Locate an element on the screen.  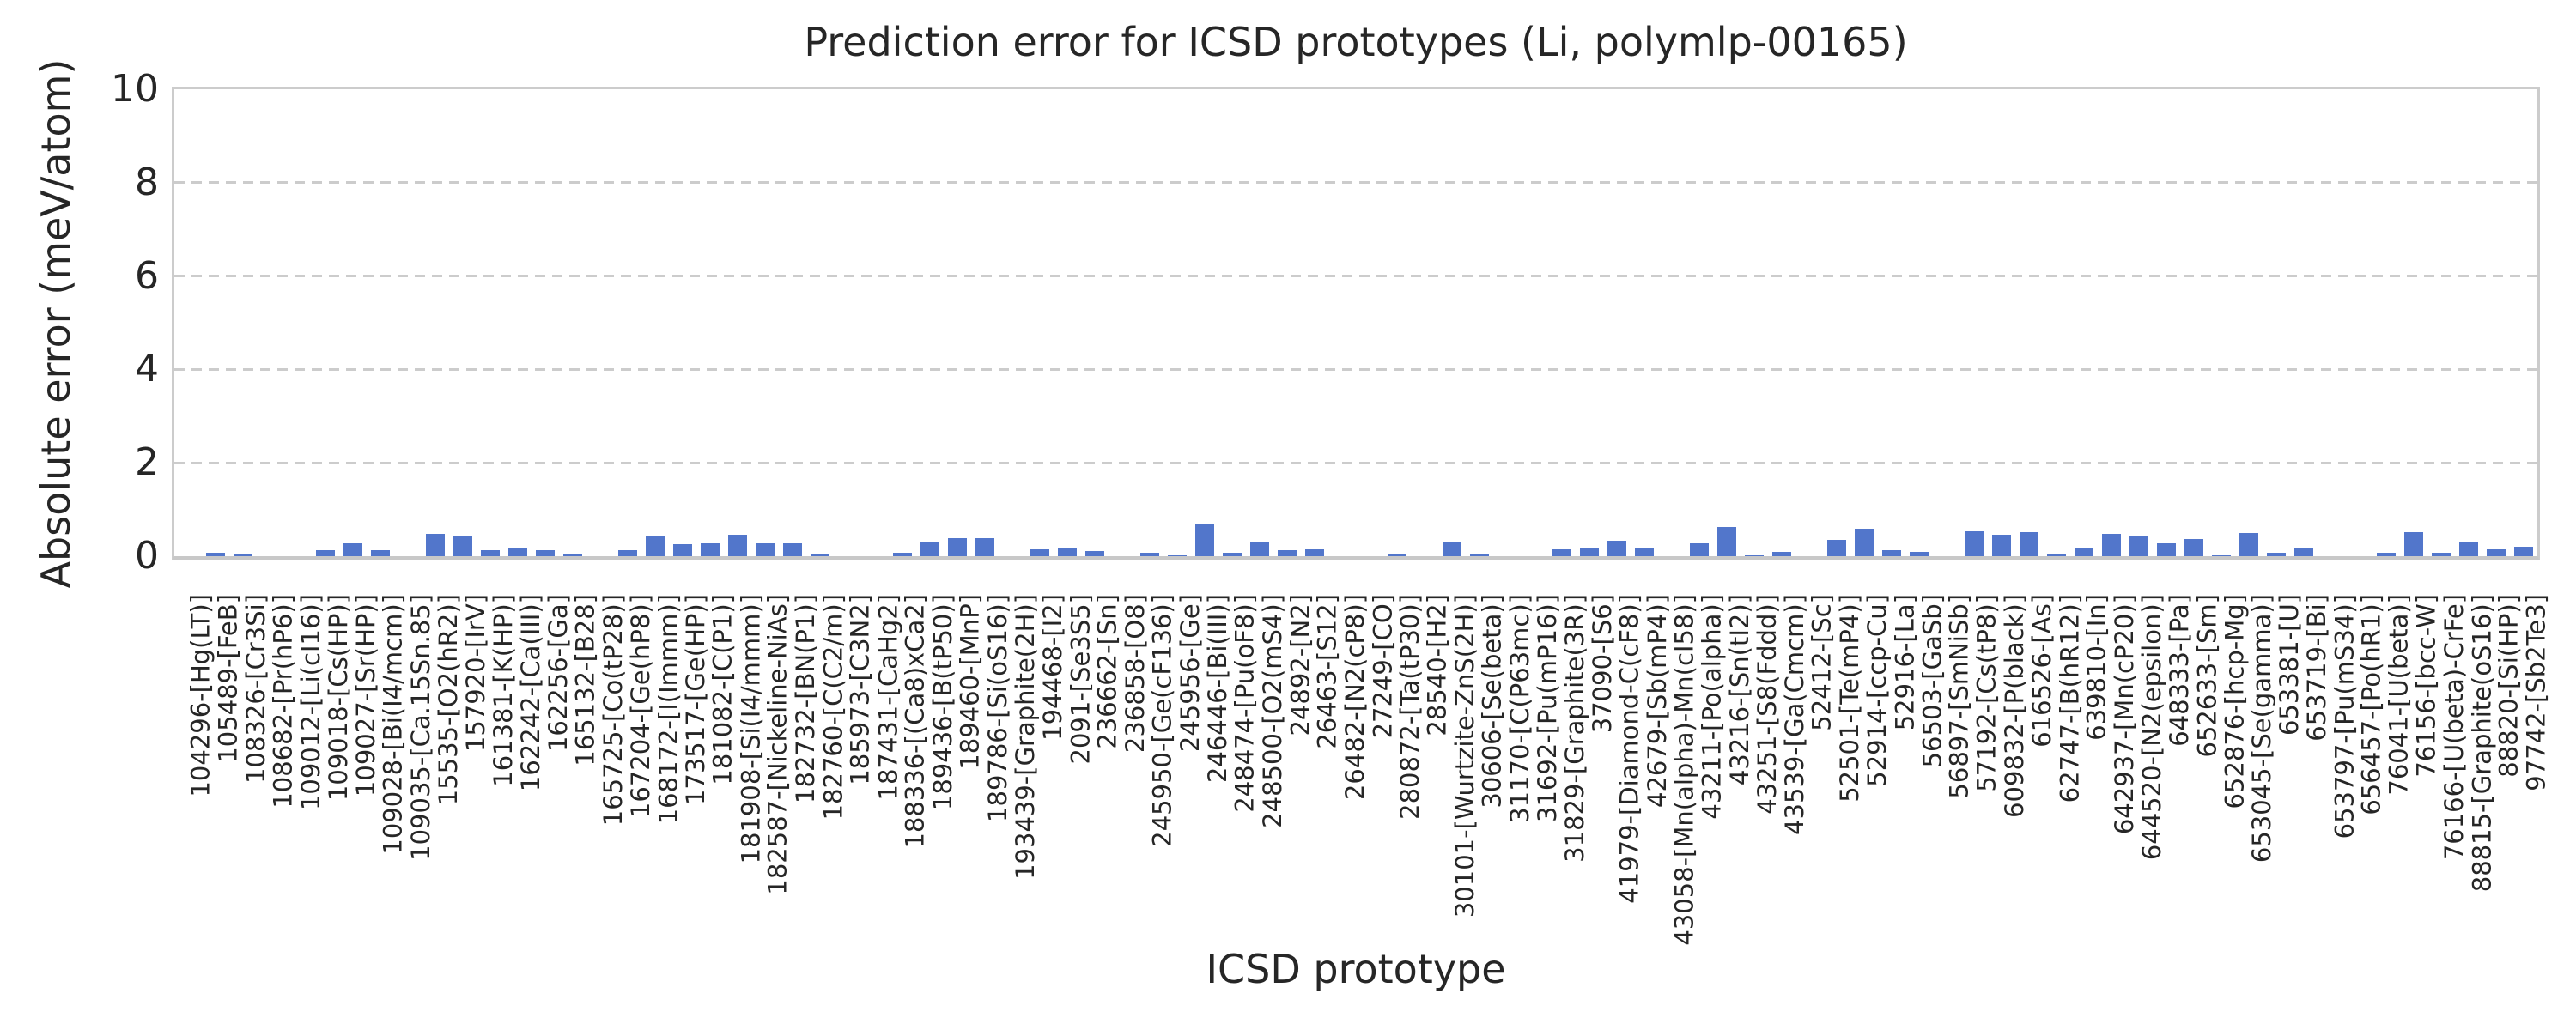
x-tick-248500-[O2(mS4)]: 248500-[O2(mS4)] is located at coordinates (1272, 711).